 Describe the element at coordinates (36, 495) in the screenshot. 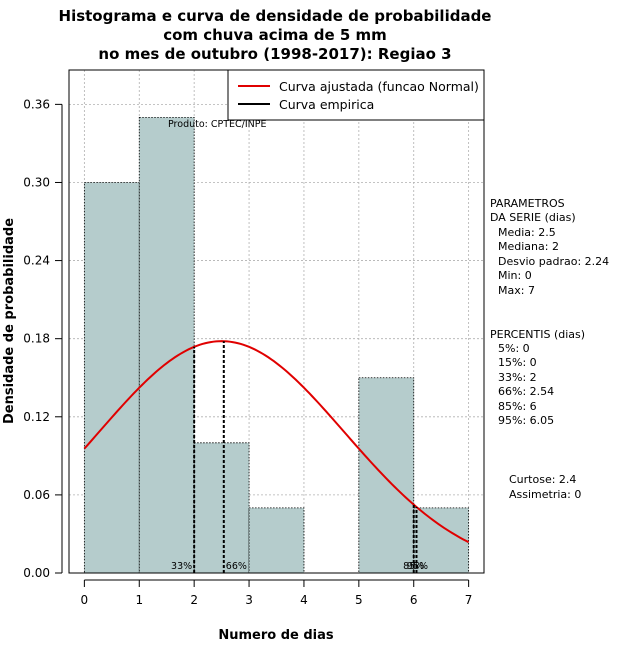

I see `y-tick-label-1: 0.06` at that location.